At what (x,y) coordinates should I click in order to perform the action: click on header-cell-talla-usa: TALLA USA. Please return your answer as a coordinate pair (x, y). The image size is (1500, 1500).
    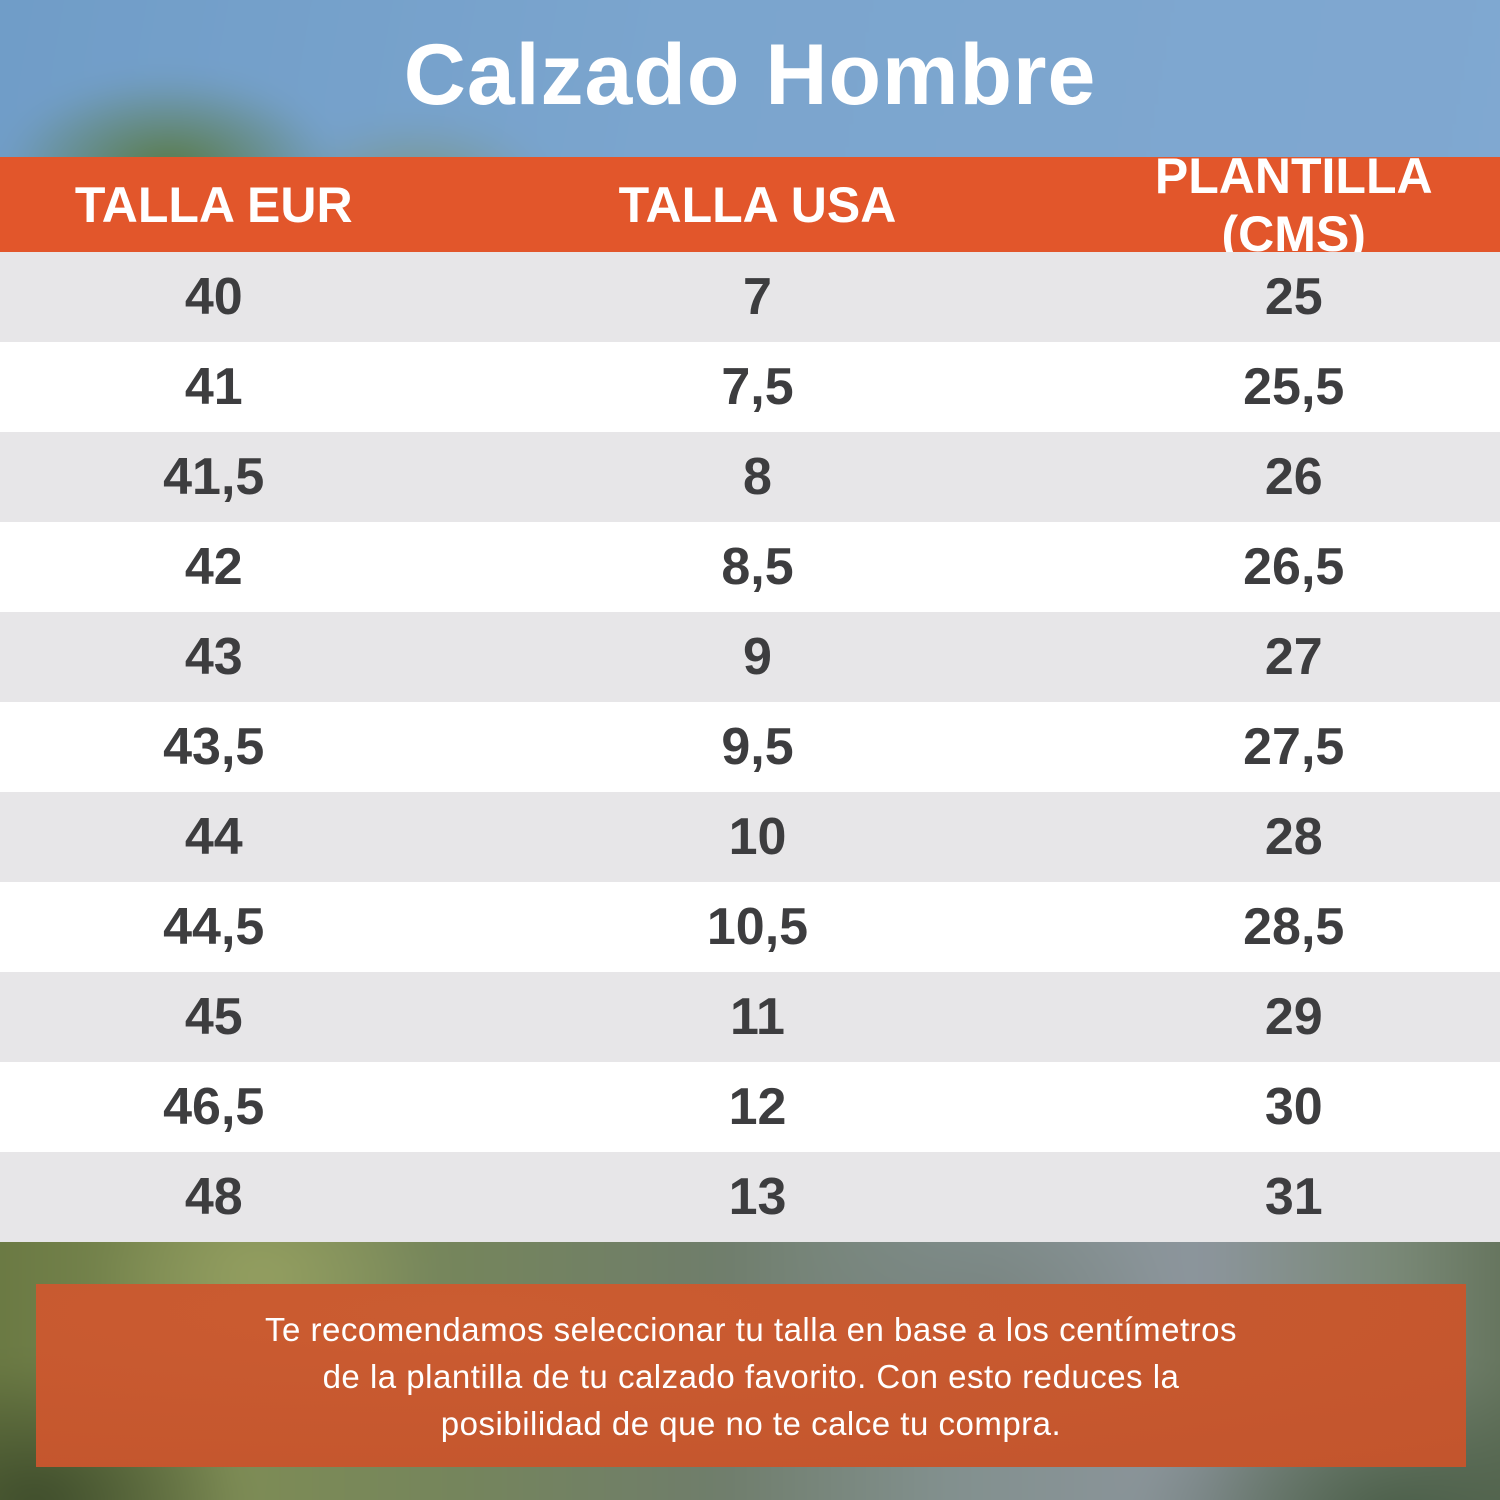
    Looking at the image, I should click on (757, 204).